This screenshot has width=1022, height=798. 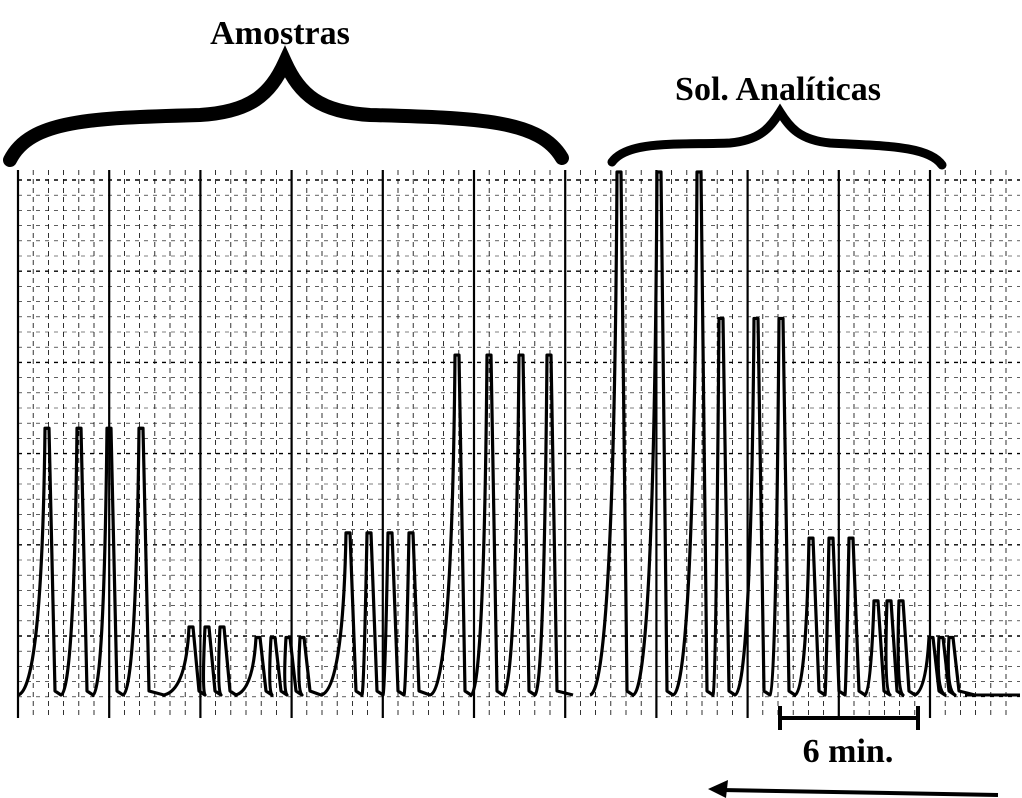 I want to click on time-scale-bar, so click(x=849, y=718).